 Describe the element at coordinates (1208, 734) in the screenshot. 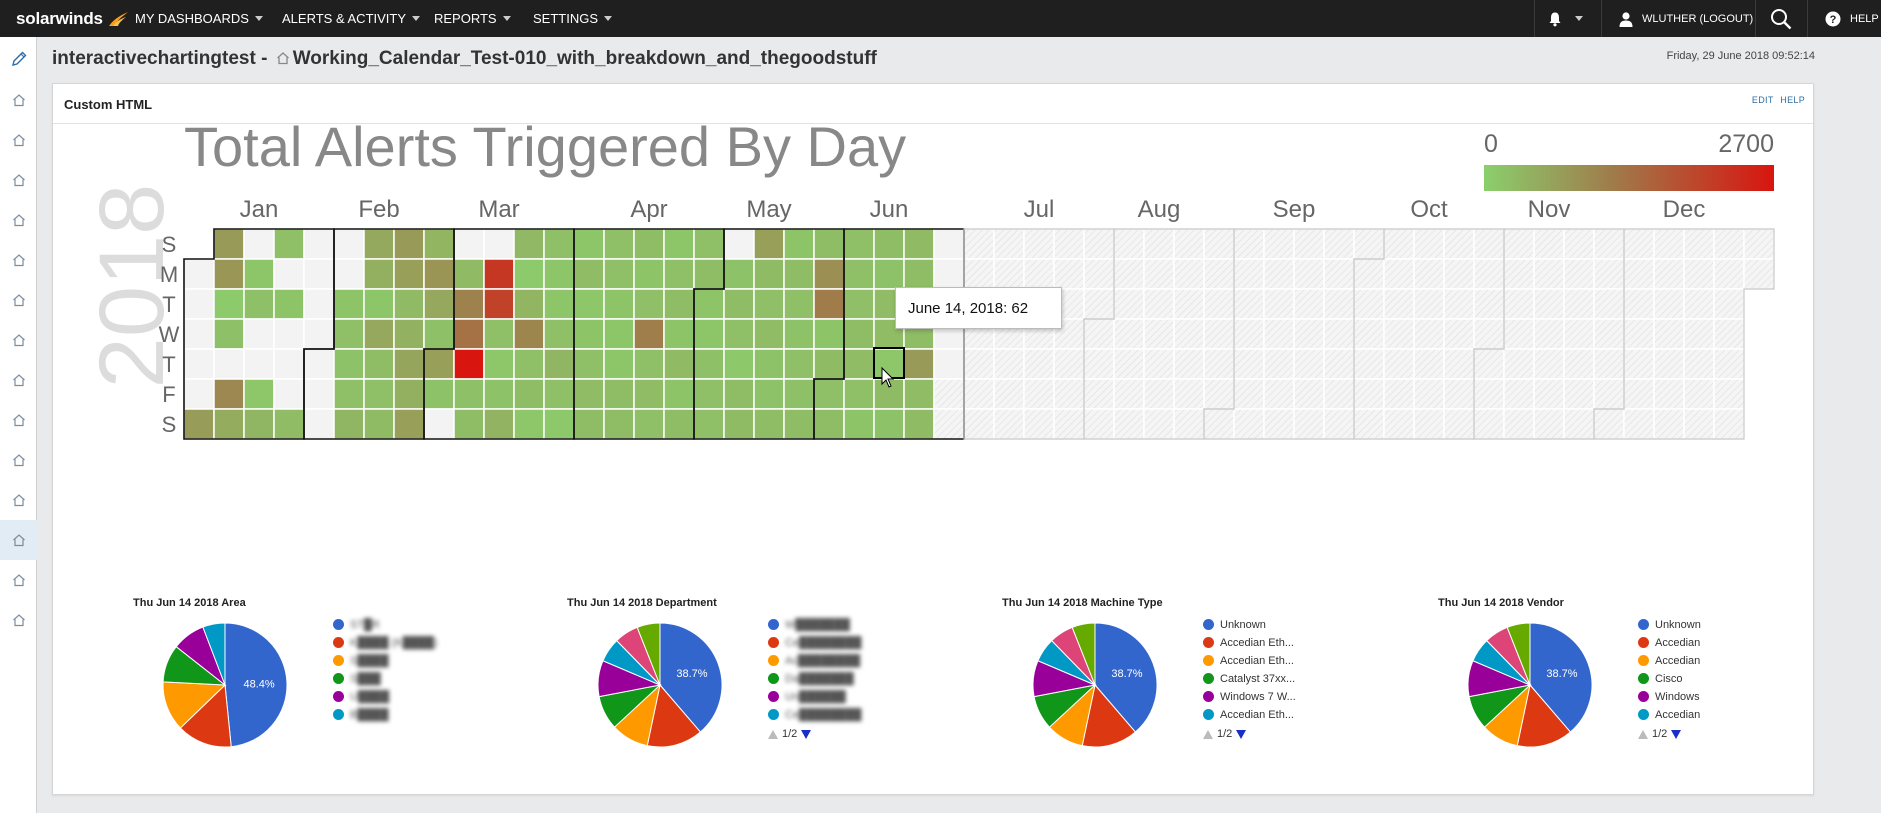

I see `page-up-icon` at that location.